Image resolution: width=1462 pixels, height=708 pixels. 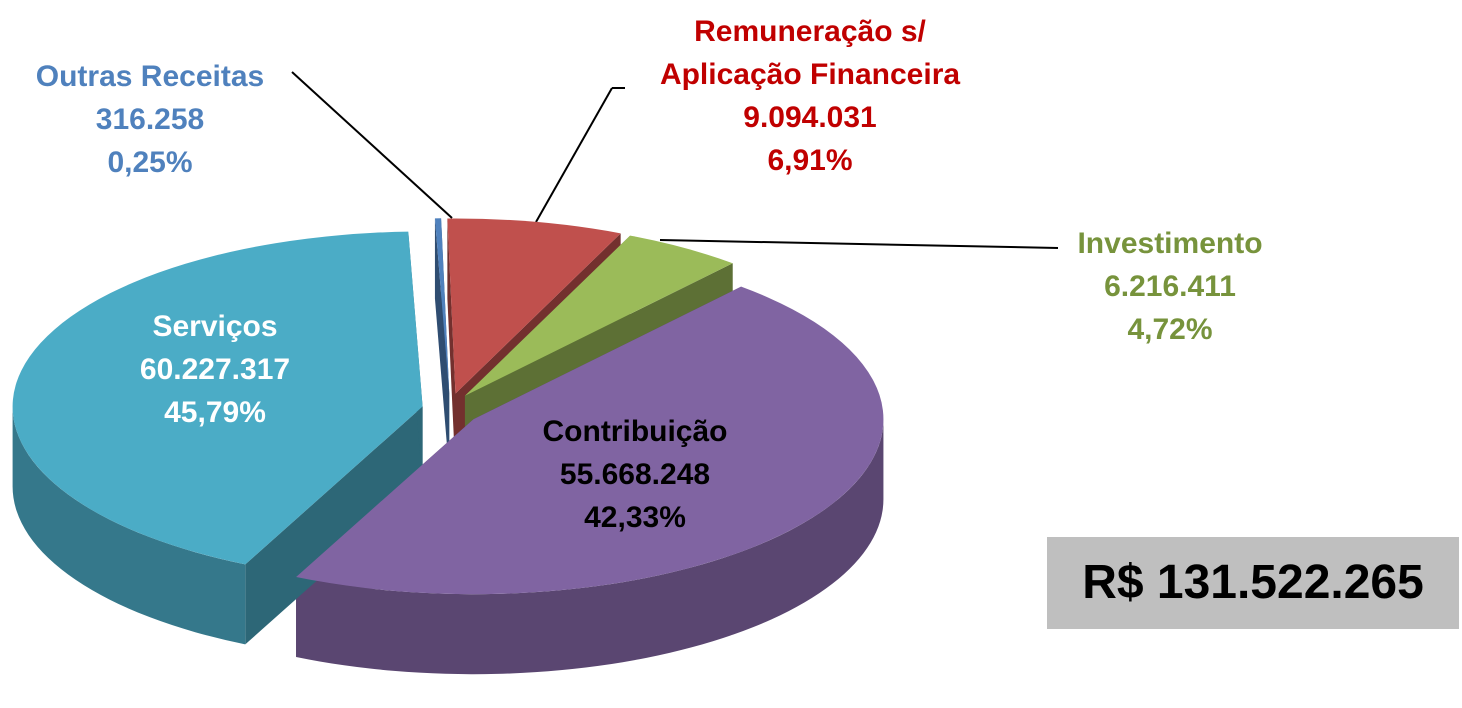 What do you see at coordinates (810, 160) in the screenshot?
I see `slice-percent: 6,91%` at bounding box center [810, 160].